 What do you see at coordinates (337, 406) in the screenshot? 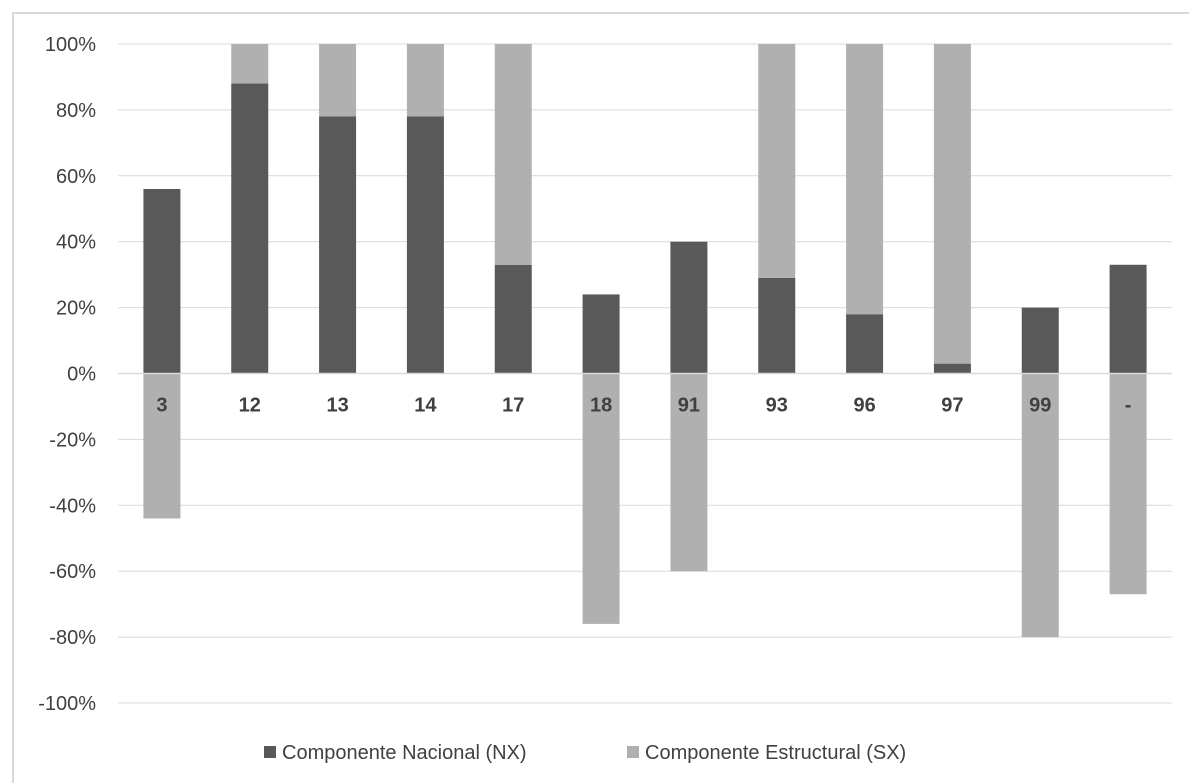
I see `category-label: 13` at bounding box center [337, 406].